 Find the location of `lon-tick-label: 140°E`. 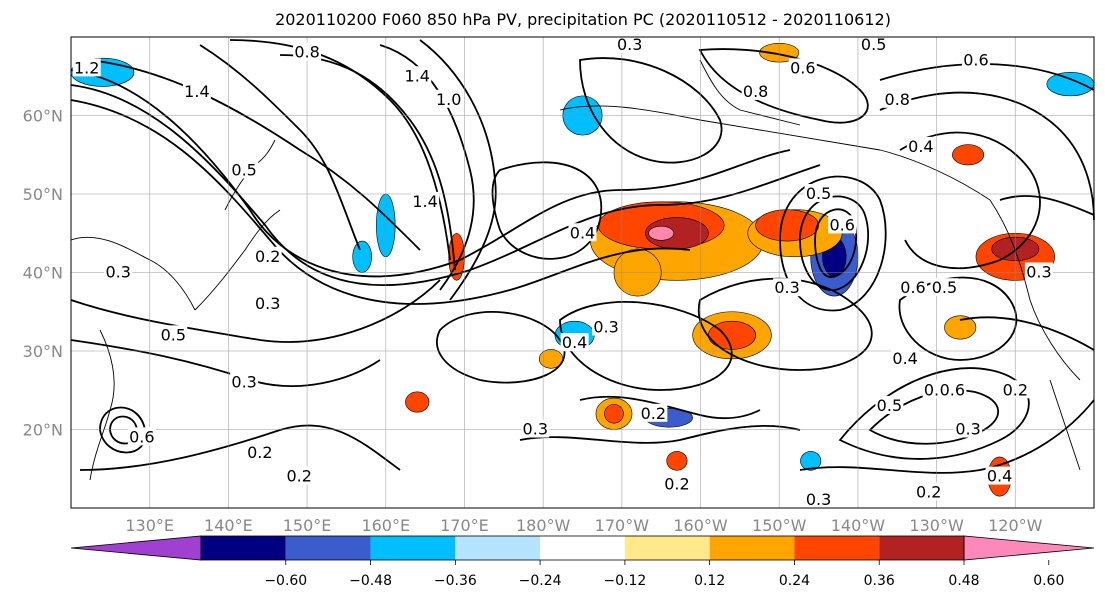

lon-tick-label: 140°E is located at coordinates (228, 525).